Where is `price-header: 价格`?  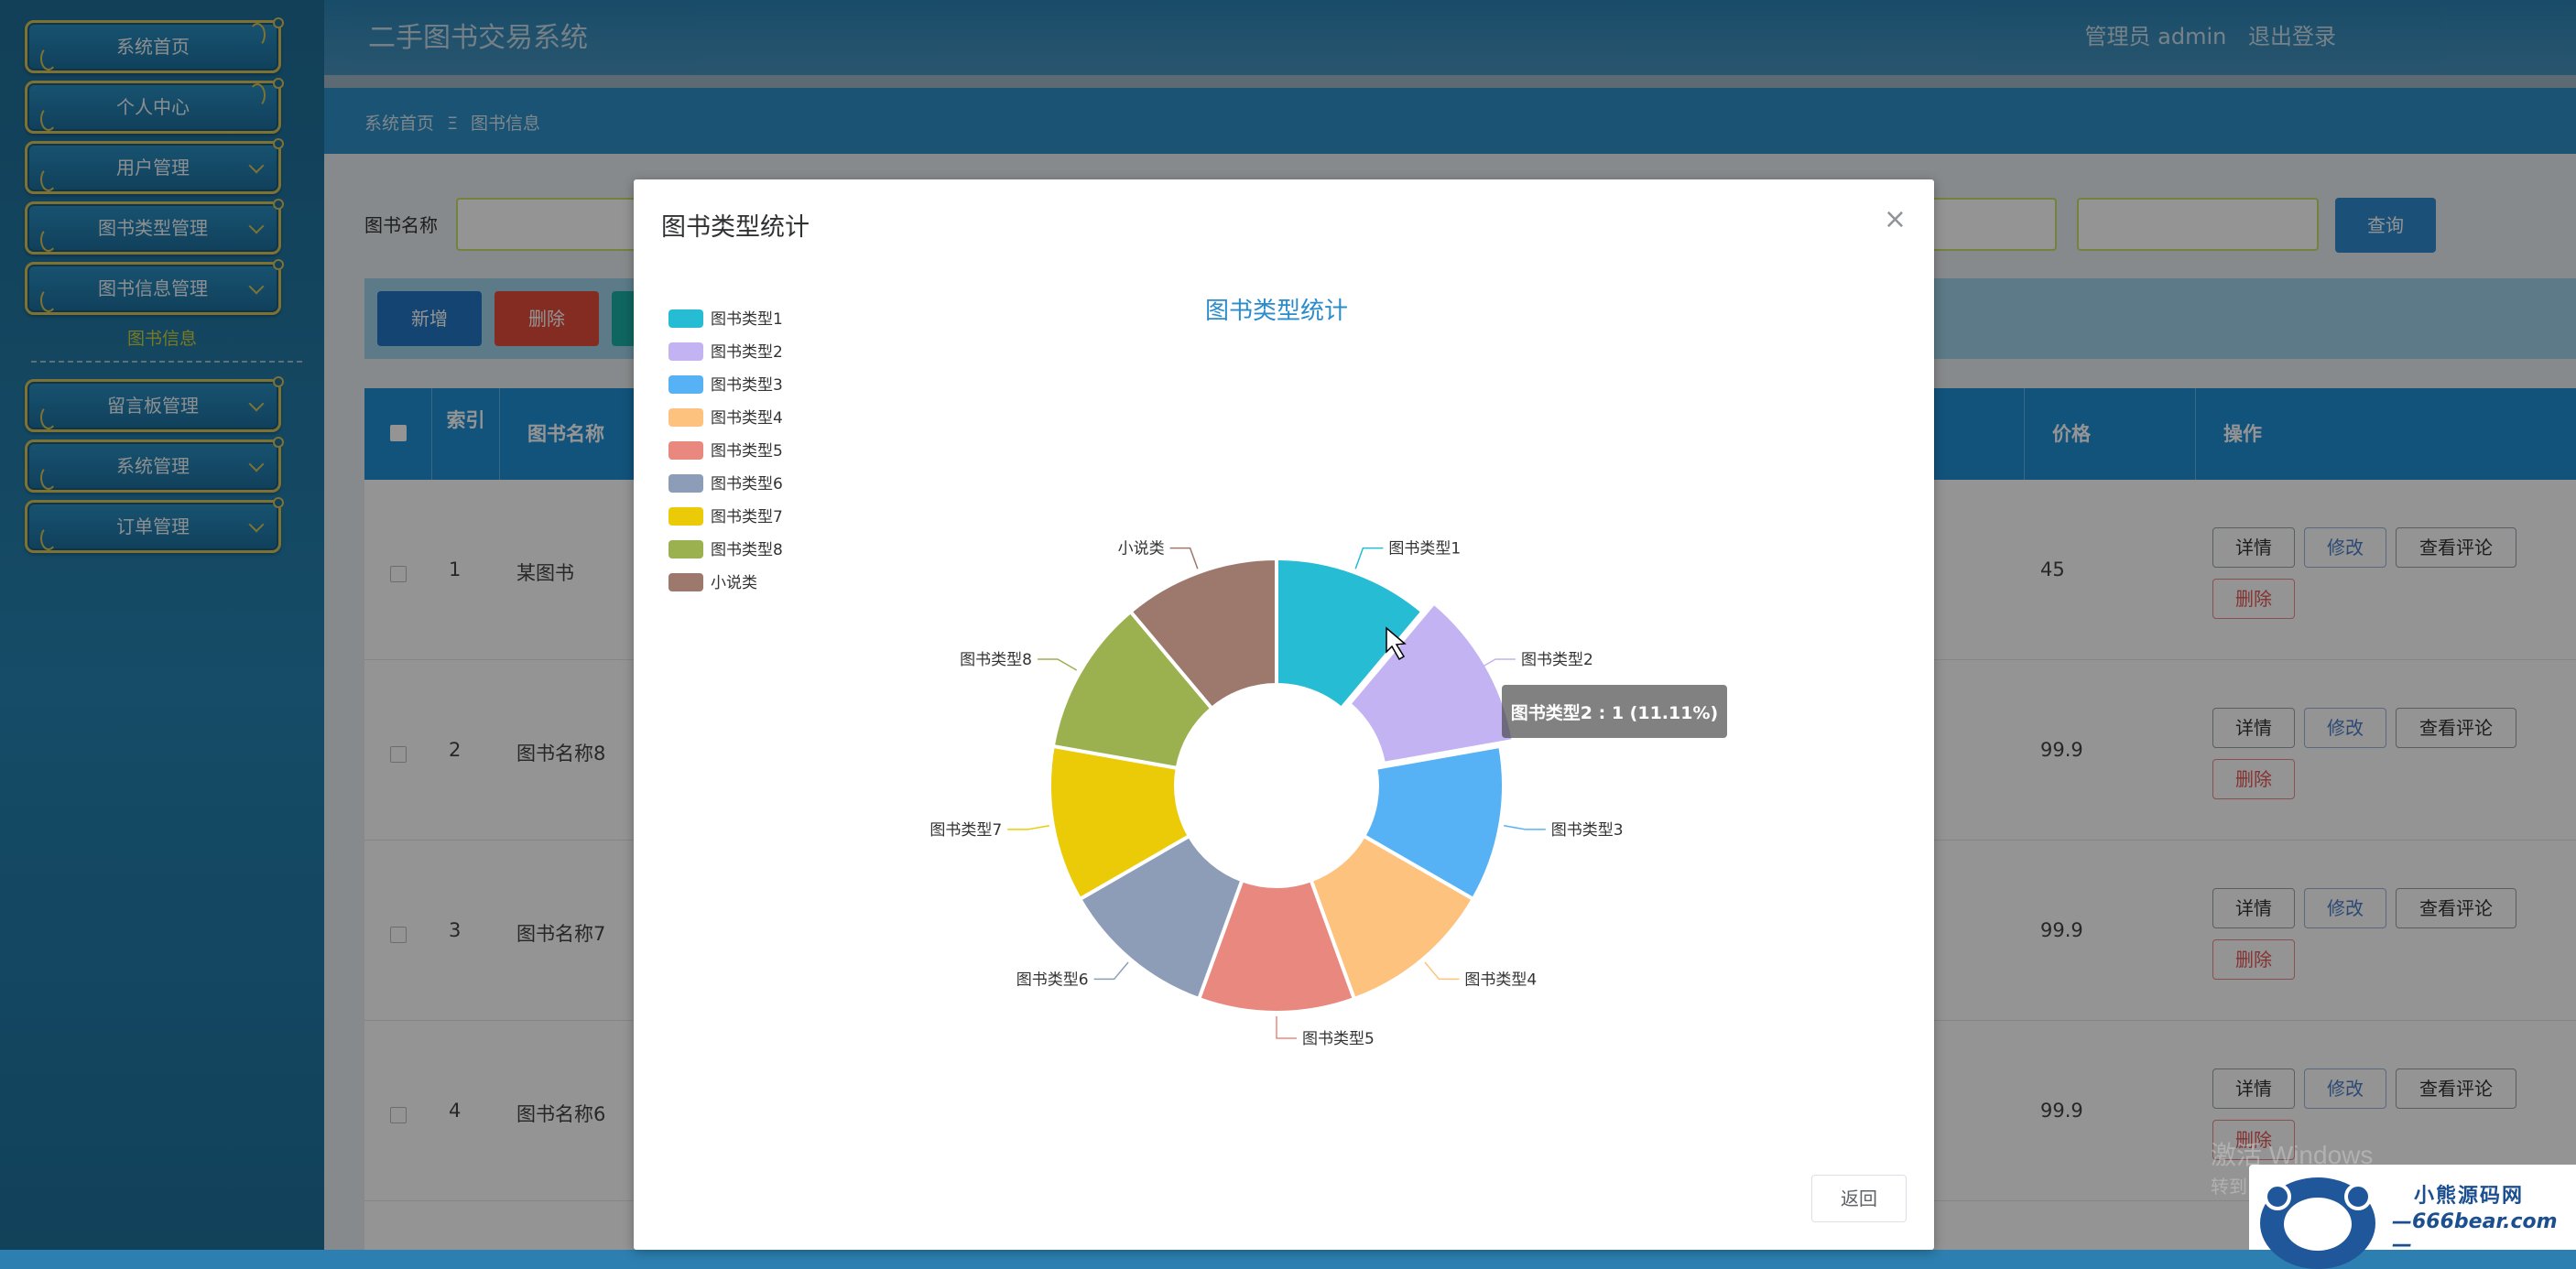
price-header: 价格 is located at coordinates (2110, 434).